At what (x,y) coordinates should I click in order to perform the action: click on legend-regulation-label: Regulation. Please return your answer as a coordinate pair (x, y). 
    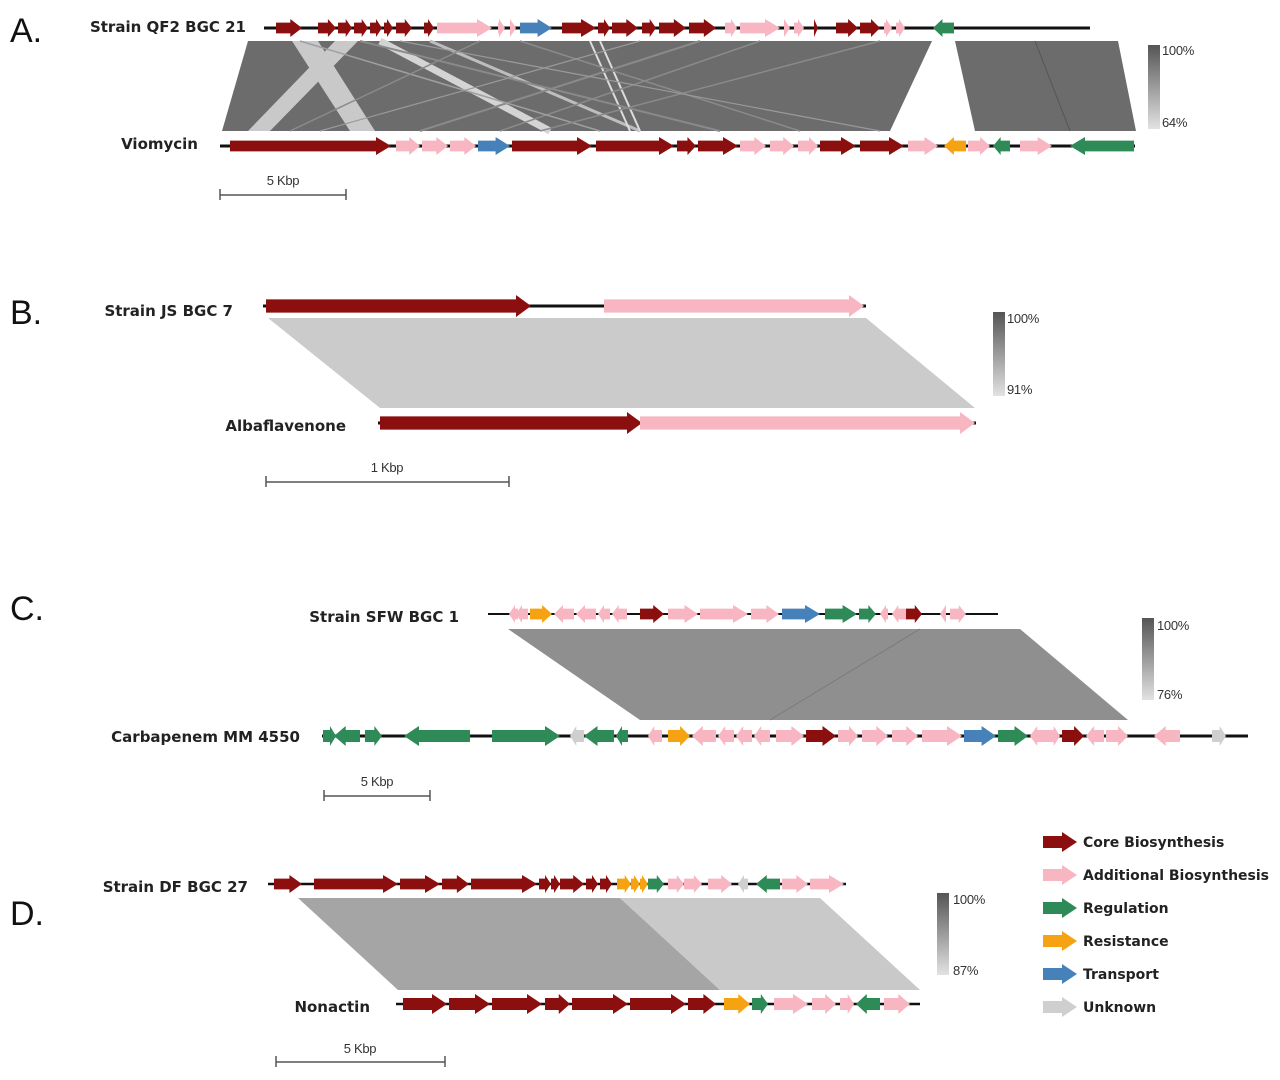
    Looking at the image, I should click on (1126, 909).